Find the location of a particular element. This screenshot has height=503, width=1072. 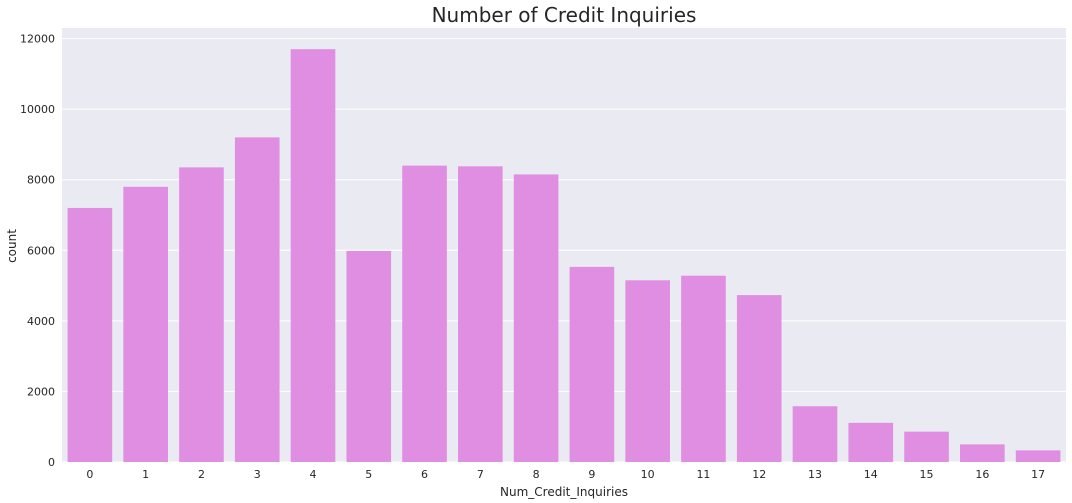

x-tick-label: 13 is located at coordinates (815, 474).